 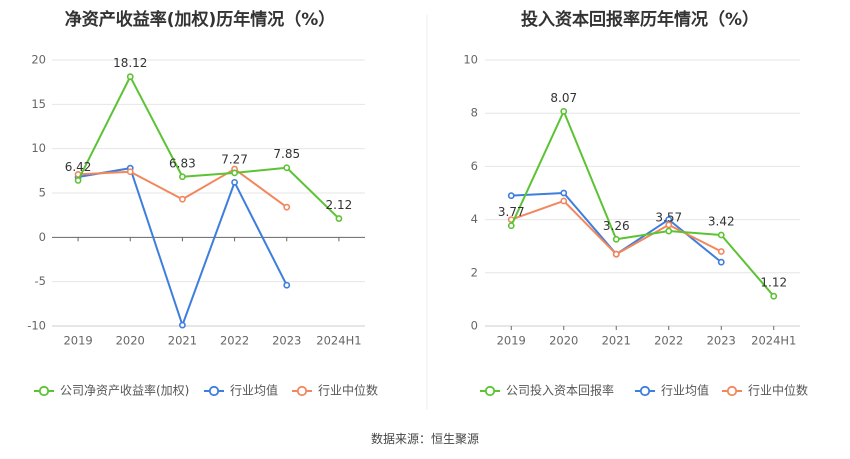 What do you see at coordinates (474, 219) in the screenshot?
I see `y-tick-label: 4` at bounding box center [474, 219].